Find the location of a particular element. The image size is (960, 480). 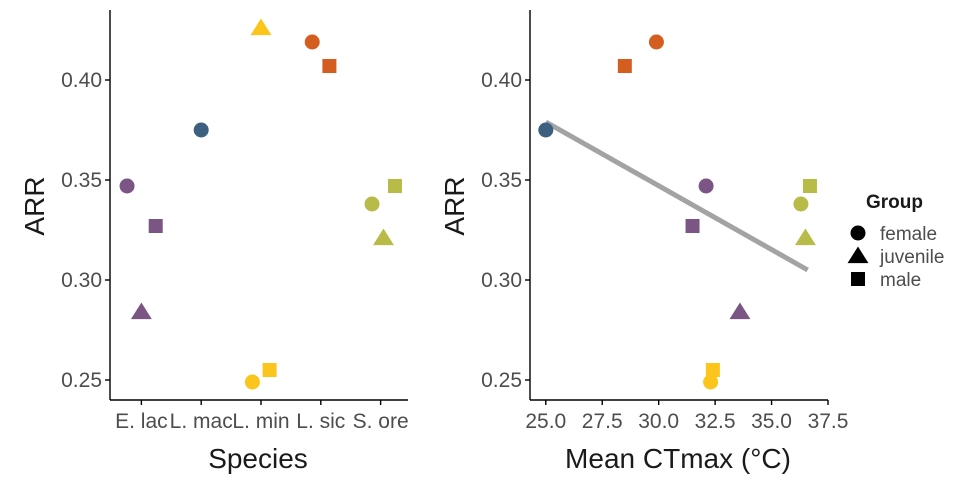

species-y-tick-label: 0.40 is located at coordinates (81, 80).